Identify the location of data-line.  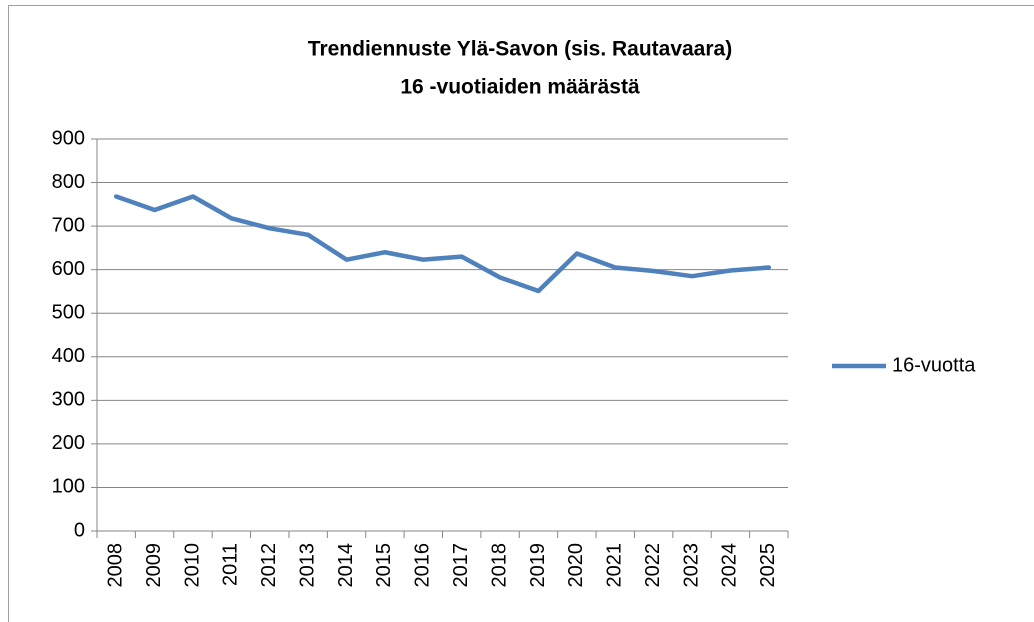
(442, 244).